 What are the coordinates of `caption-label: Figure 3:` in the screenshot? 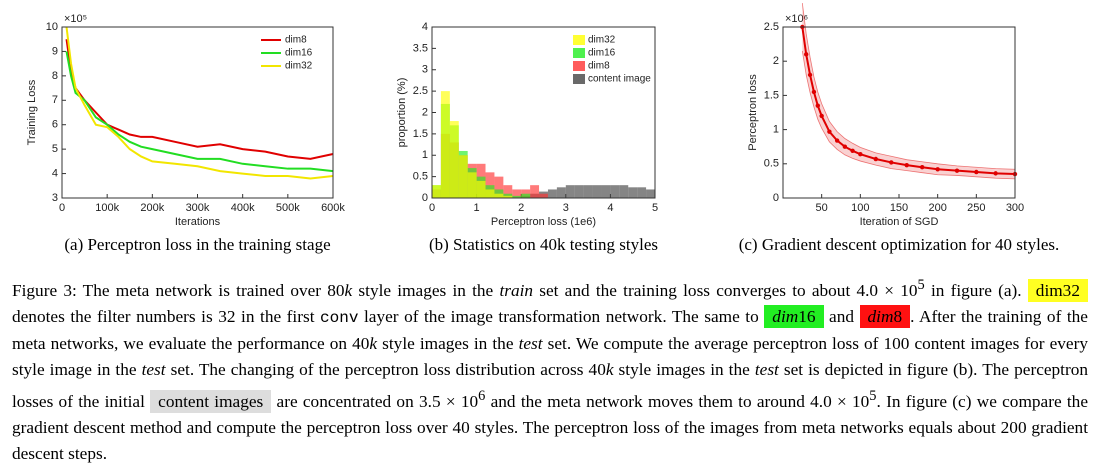 It's located at (44, 290).